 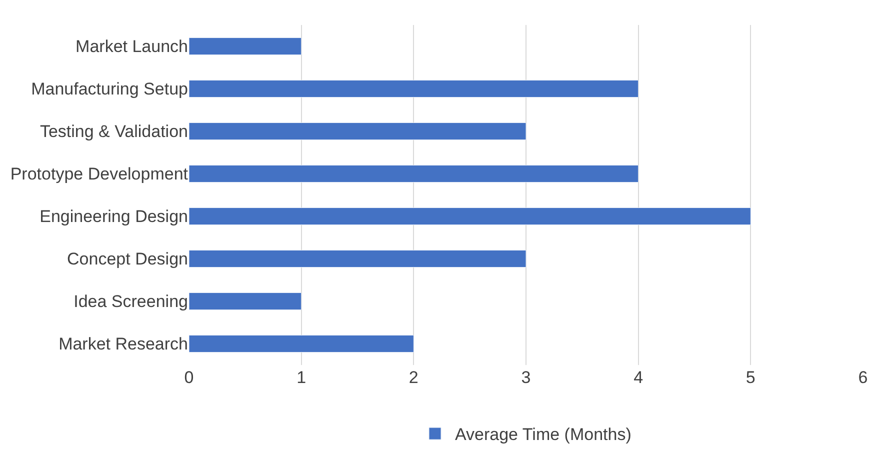 What do you see at coordinates (131, 302) in the screenshot?
I see `y-tick-label: Idea Screening` at bounding box center [131, 302].